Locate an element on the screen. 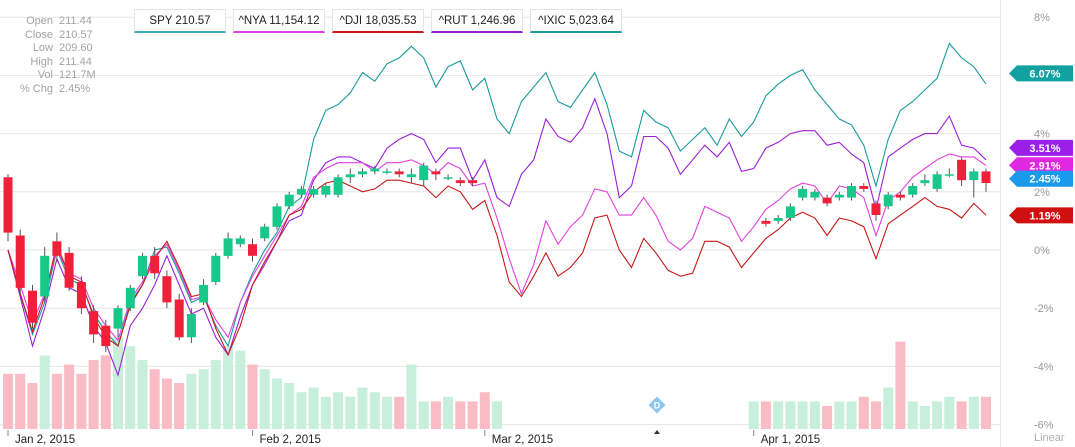 The image size is (1075, 447). end-value-label: 6.07% is located at coordinates (1044, 74).